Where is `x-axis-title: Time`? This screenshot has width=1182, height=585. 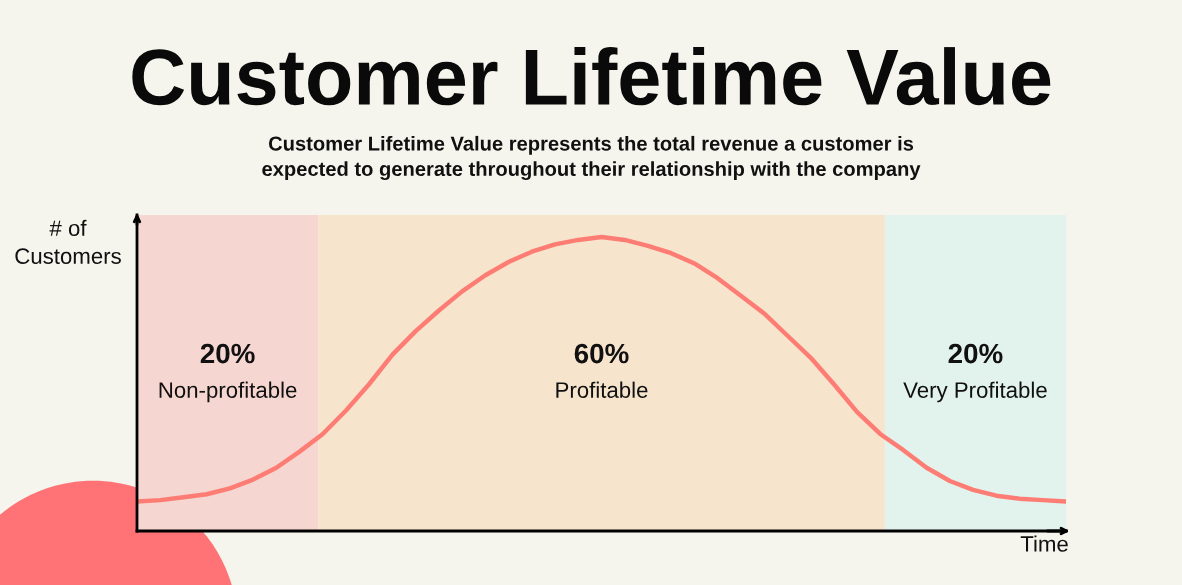
x-axis-title: Time is located at coordinates (1044, 543).